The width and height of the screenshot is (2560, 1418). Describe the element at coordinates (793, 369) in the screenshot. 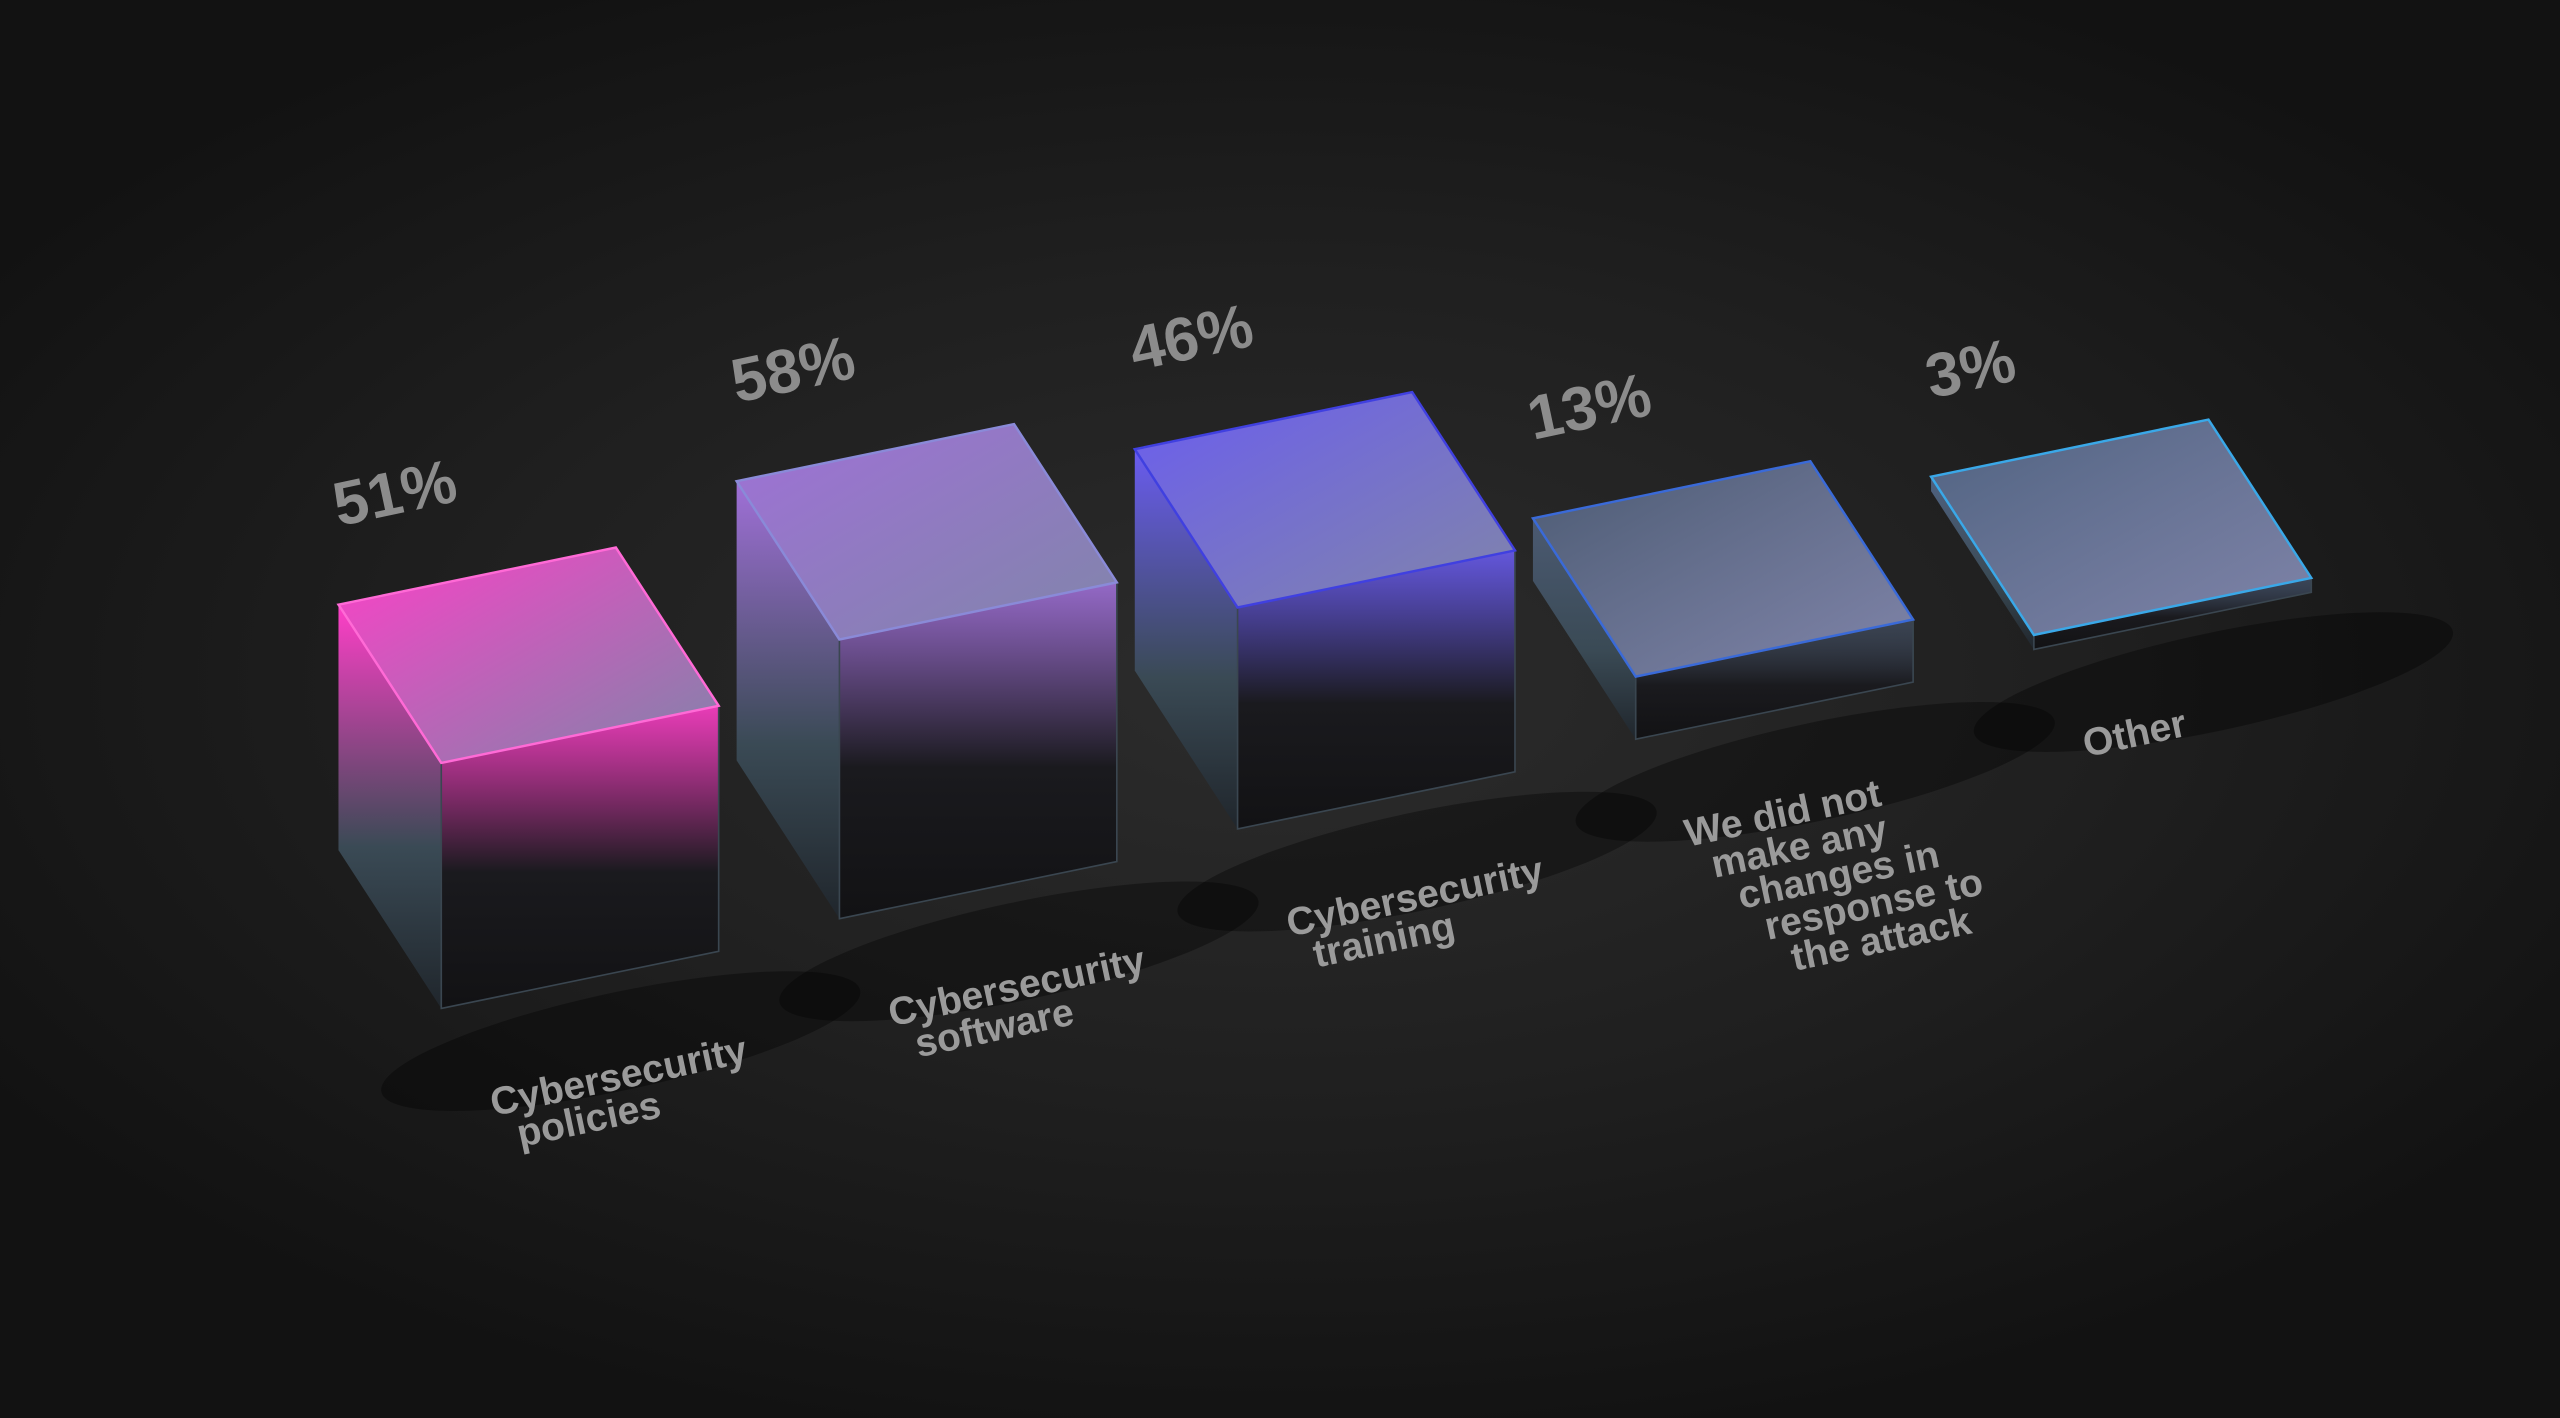

I see `value-label: 58%` at that location.